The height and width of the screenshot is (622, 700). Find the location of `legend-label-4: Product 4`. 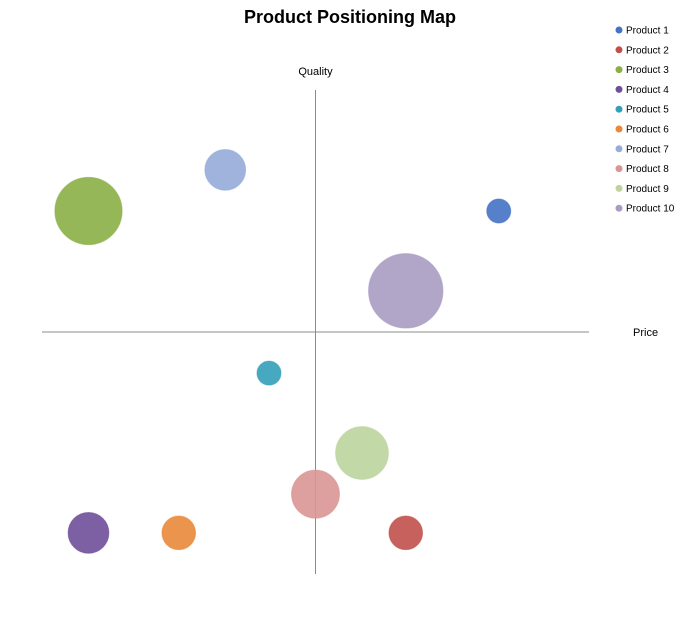

legend-label-4: Product 4 is located at coordinates (647, 90).